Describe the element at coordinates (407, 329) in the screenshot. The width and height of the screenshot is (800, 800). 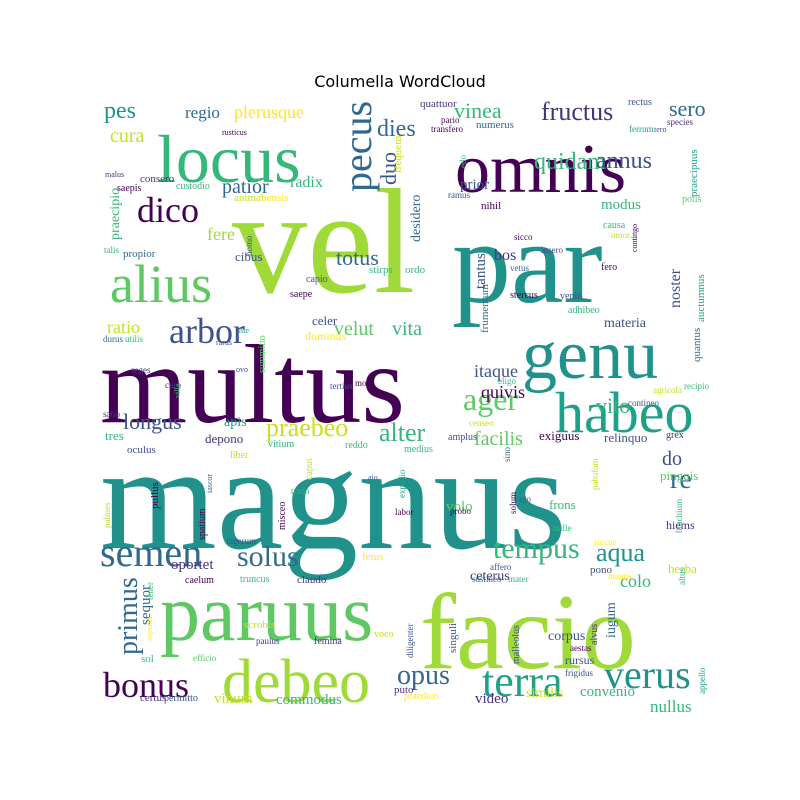
I see `word-vita: vita` at that location.